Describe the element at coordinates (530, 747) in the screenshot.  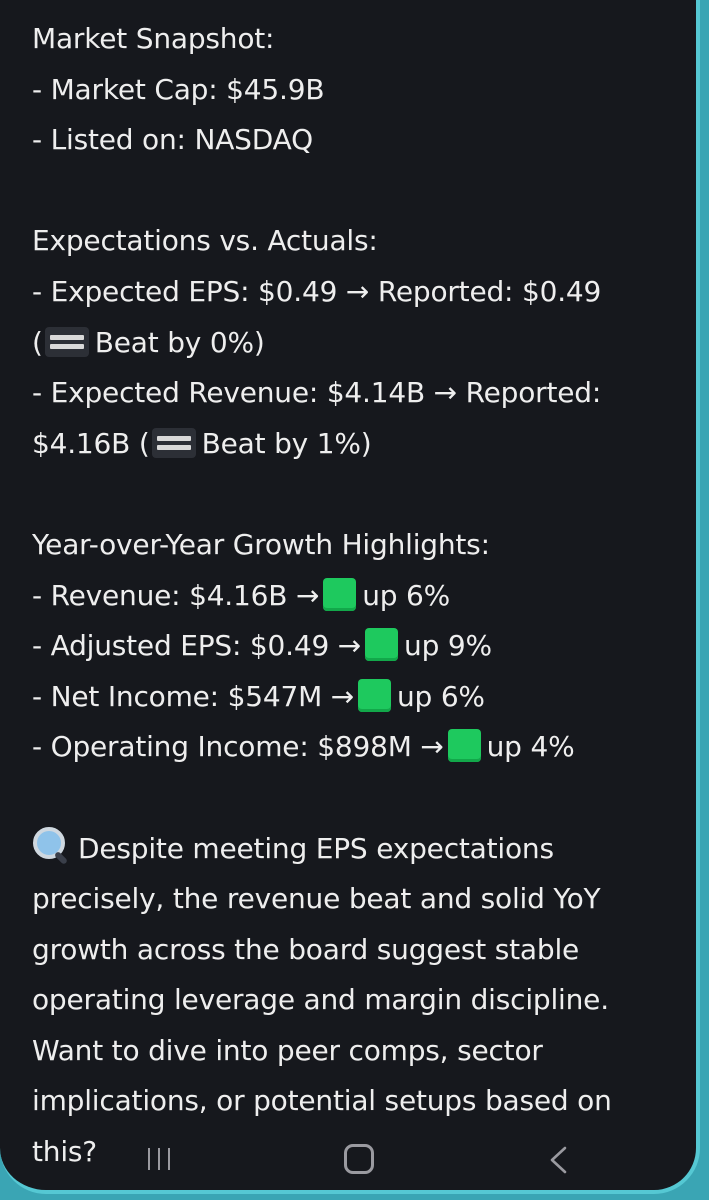
I see `growth-item-change: up 4%` at that location.